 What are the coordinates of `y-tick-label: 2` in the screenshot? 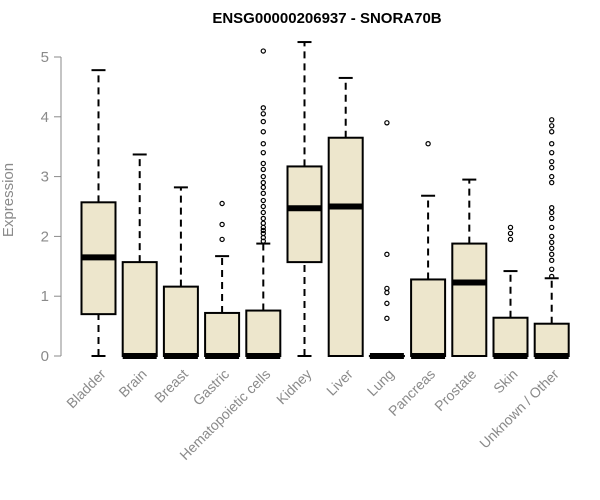 It's located at (45, 236).